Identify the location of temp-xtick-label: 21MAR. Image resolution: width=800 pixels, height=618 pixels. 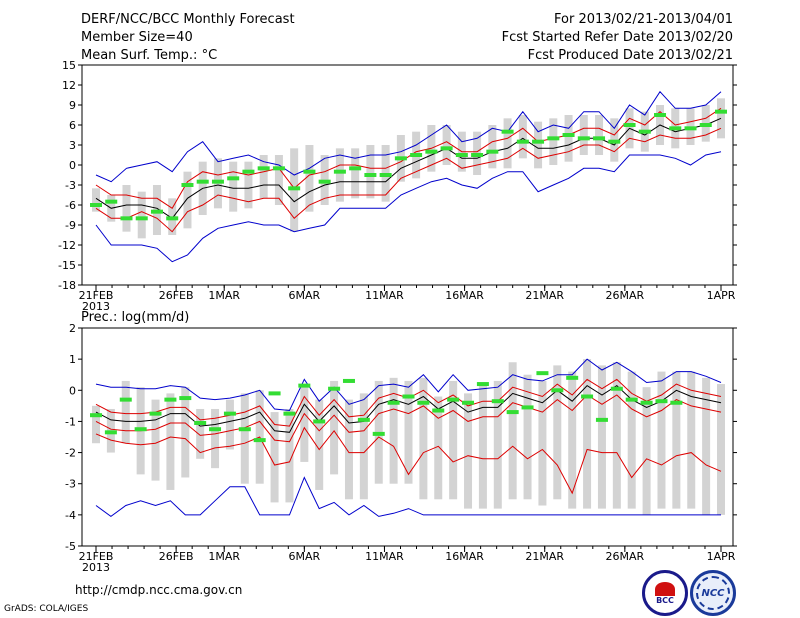
(544, 295).